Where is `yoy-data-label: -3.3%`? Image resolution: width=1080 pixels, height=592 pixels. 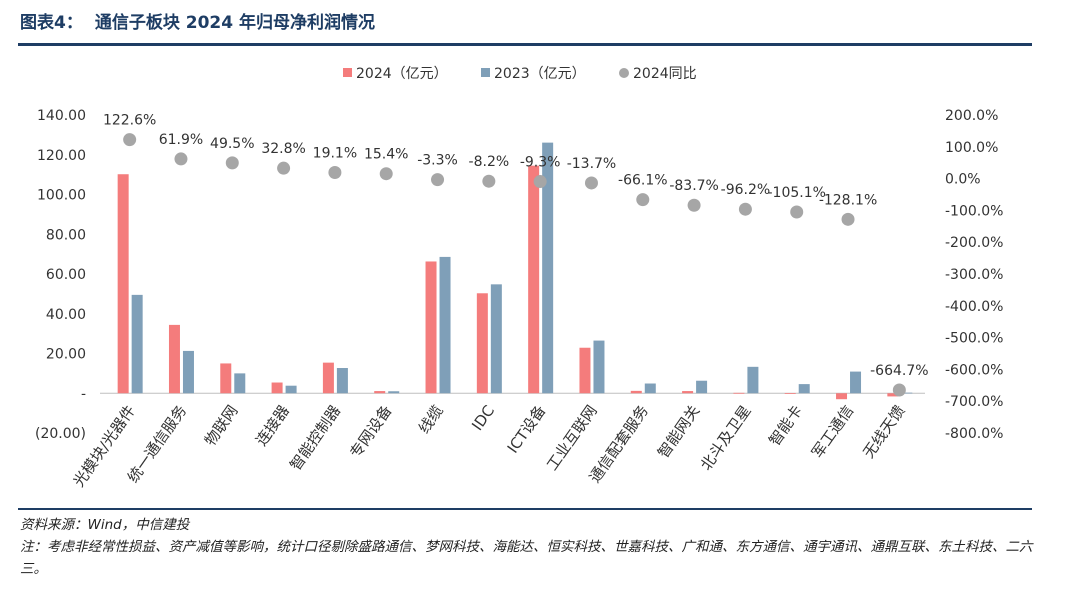 yoy-data-label: -3.3% is located at coordinates (437, 161).